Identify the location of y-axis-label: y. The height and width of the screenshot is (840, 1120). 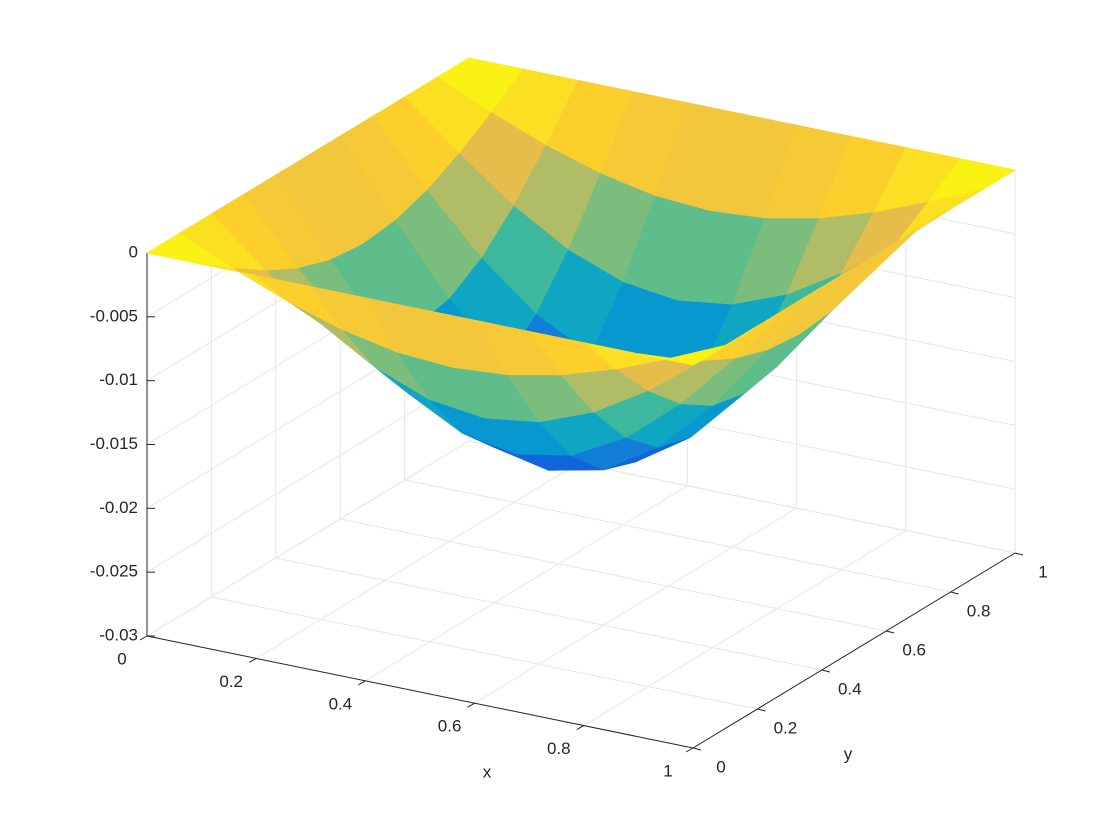
(848, 753).